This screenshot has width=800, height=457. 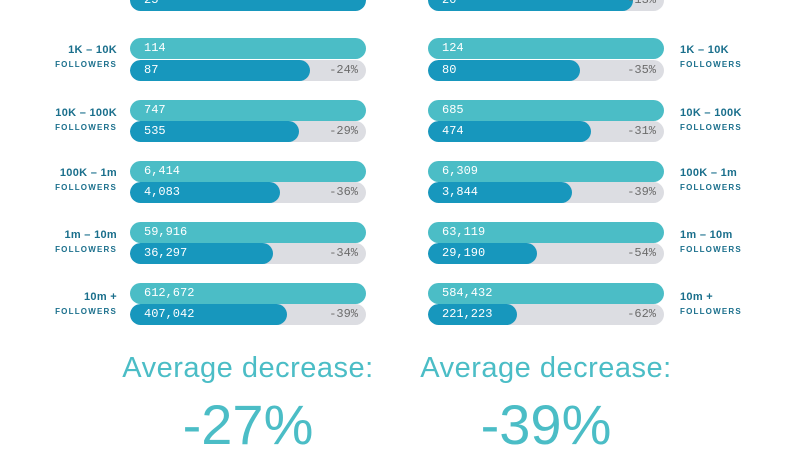 I want to click on change-label-5: -39%, so click(x=343, y=314).